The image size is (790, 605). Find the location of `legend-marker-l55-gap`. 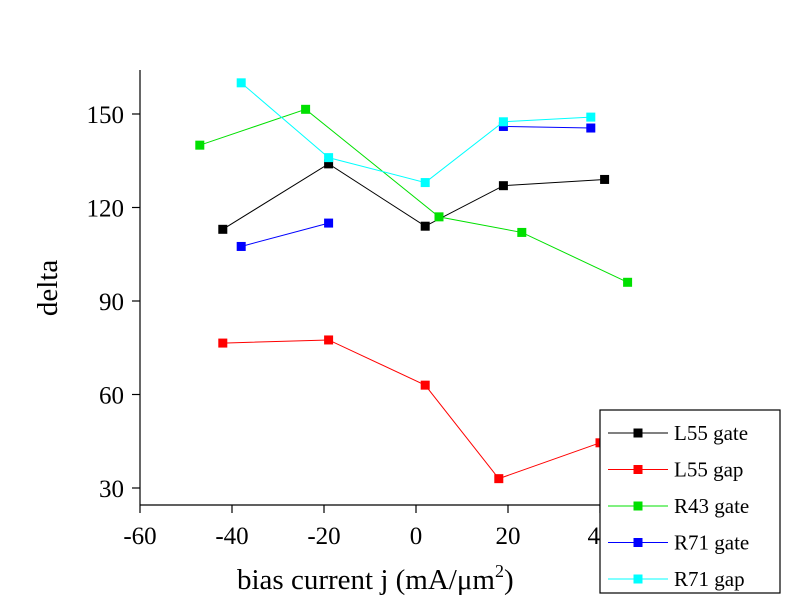

legend-marker-l55-gap is located at coordinates (638, 469).